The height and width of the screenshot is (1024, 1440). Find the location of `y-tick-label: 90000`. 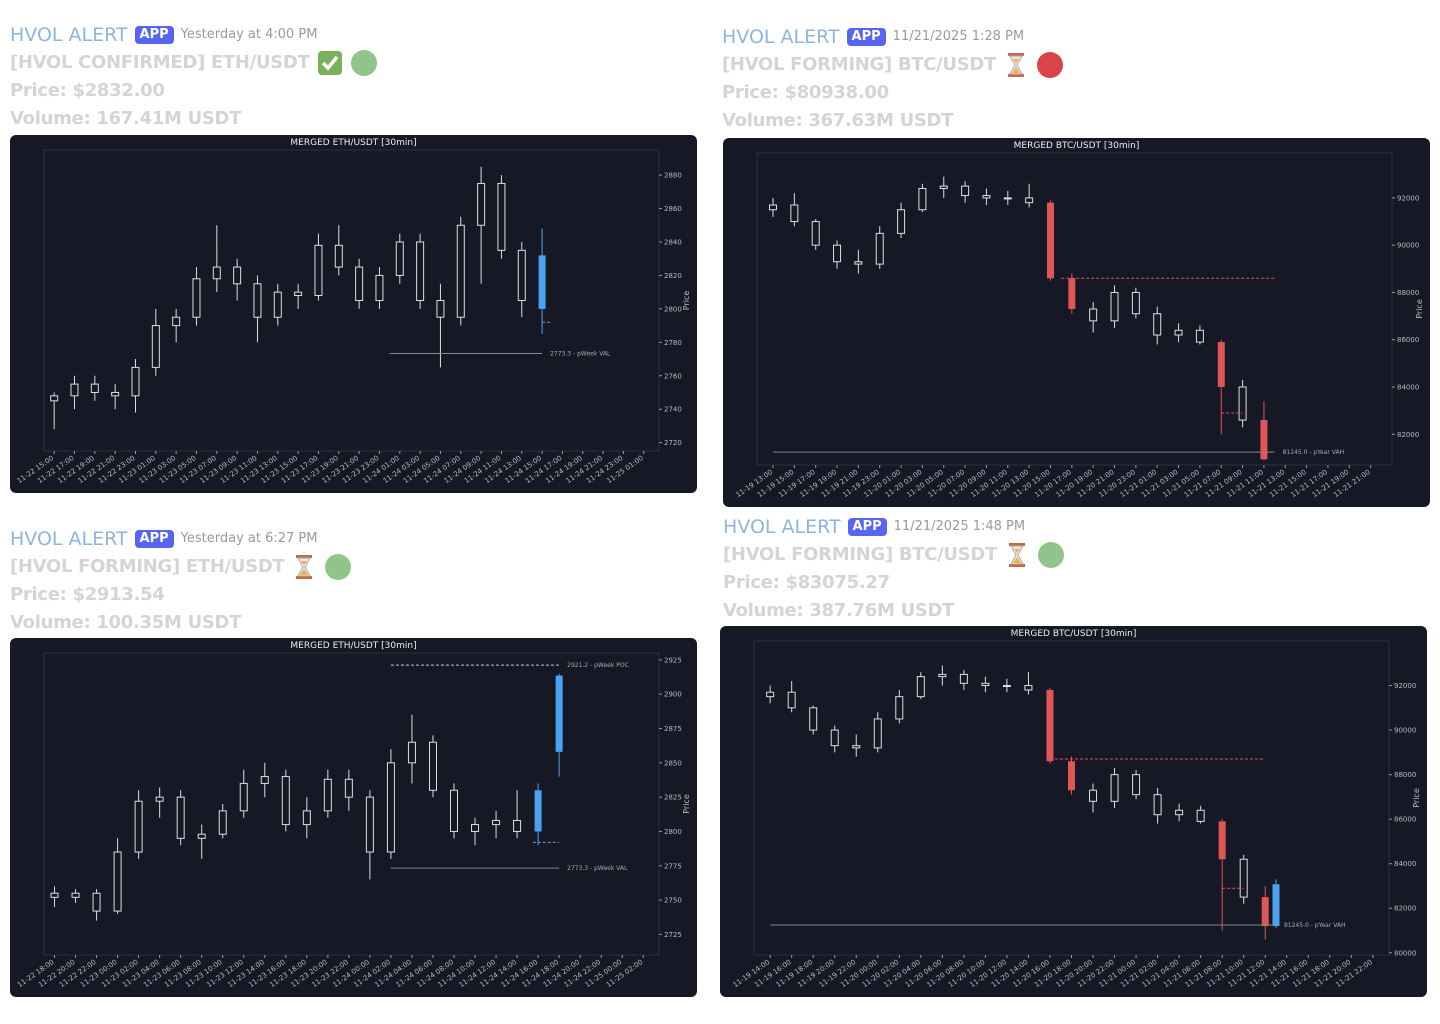

y-tick-label: 90000 is located at coordinates (1405, 731).